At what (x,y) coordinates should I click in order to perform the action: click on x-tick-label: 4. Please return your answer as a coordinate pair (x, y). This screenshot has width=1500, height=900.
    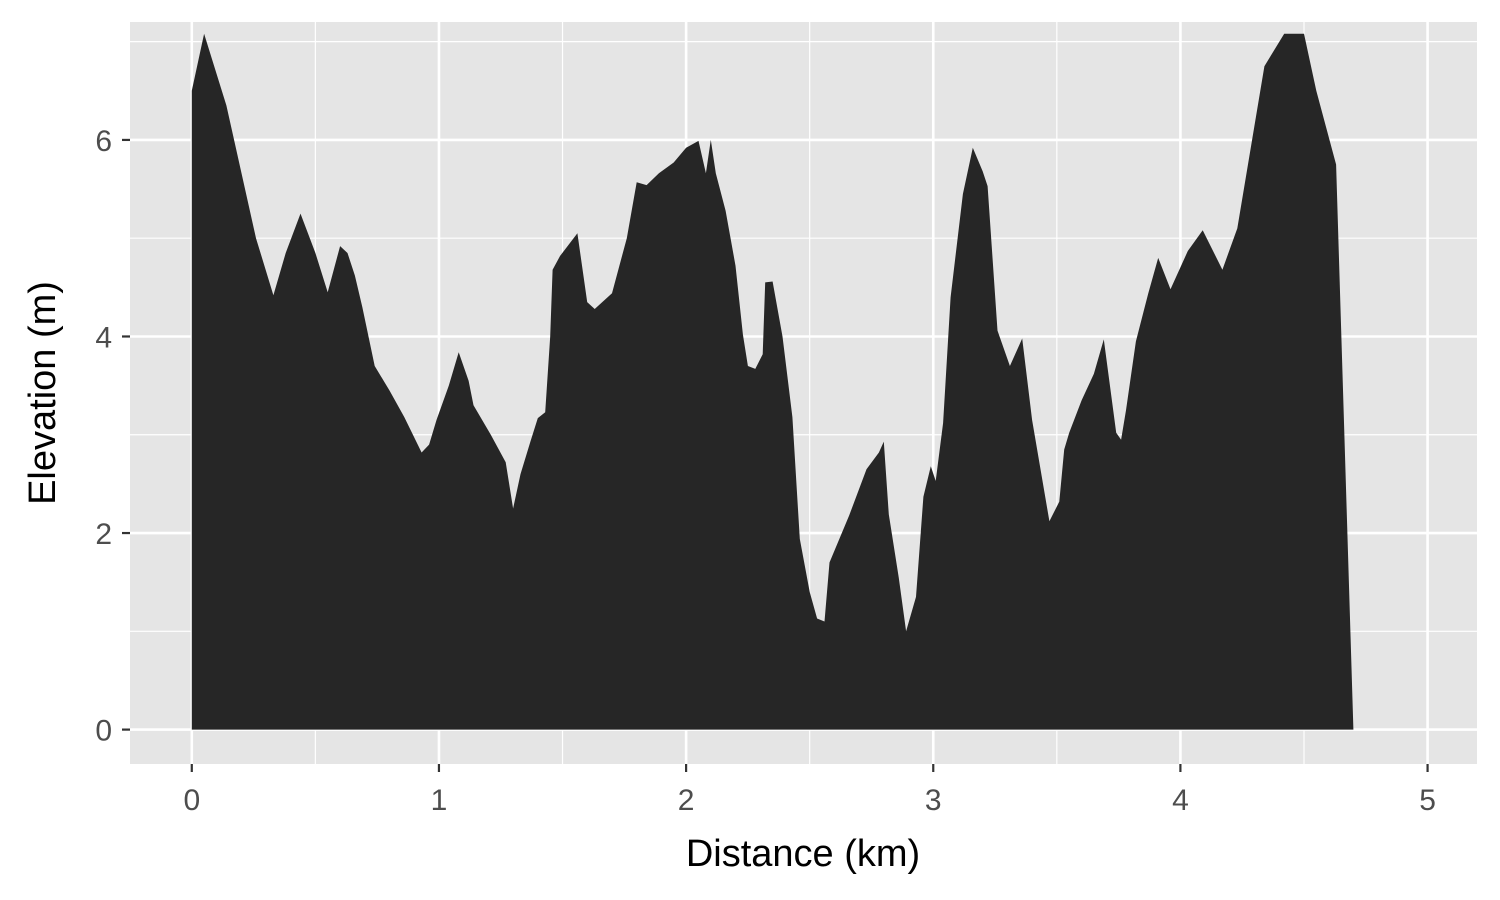
    Looking at the image, I should click on (1180, 800).